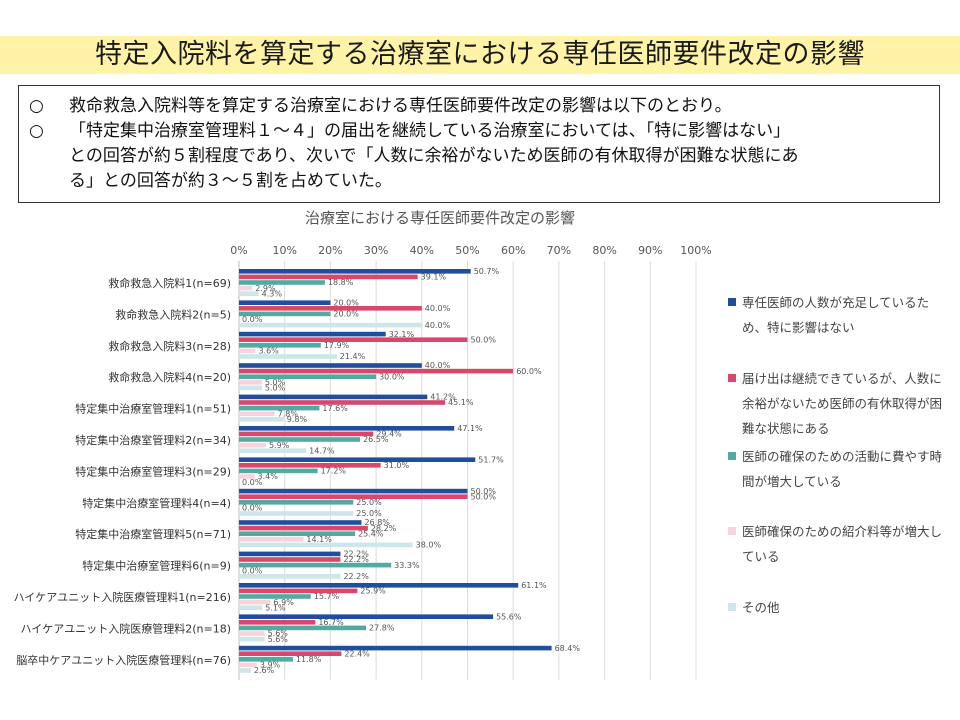 This screenshot has height=720, width=960. What do you see at coordinates (288, 413) in the screenshot?
I see `data-label: 7.8%` at bounding box center [288, 413].